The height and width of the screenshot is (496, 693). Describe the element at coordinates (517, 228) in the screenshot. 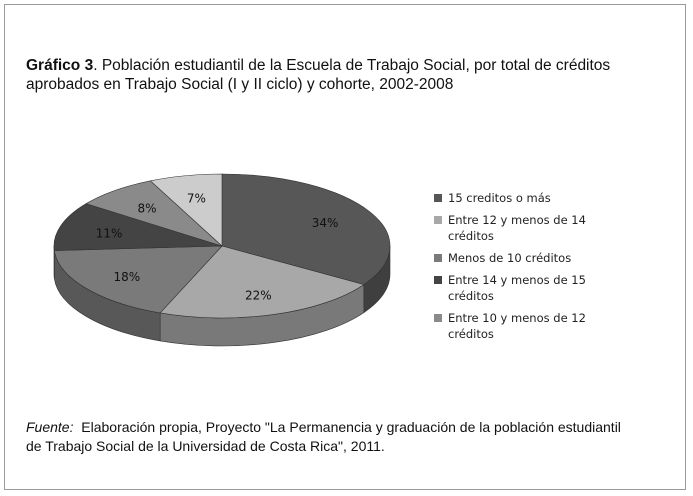

I see `legend-label: Entre 12 y menos de 14 créditos` at that location.